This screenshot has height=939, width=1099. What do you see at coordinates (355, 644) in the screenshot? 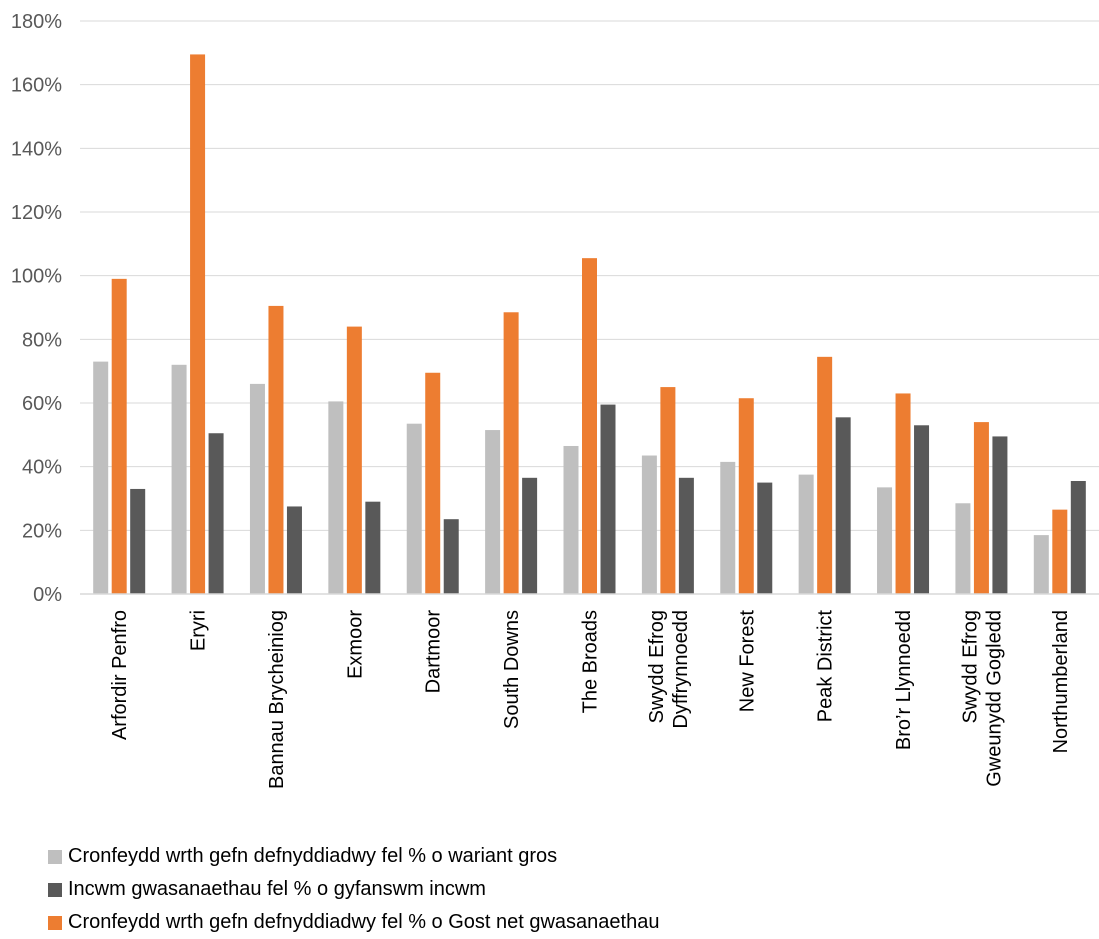
I see `x-tick-label: Exmoor` at bounding box center [355, 644].